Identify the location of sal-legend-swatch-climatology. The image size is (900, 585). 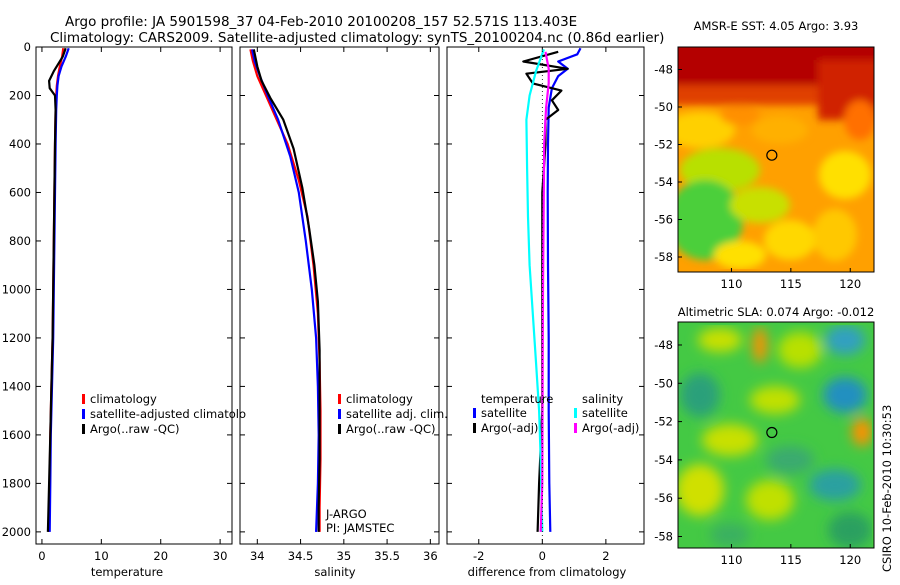
(339, 399).